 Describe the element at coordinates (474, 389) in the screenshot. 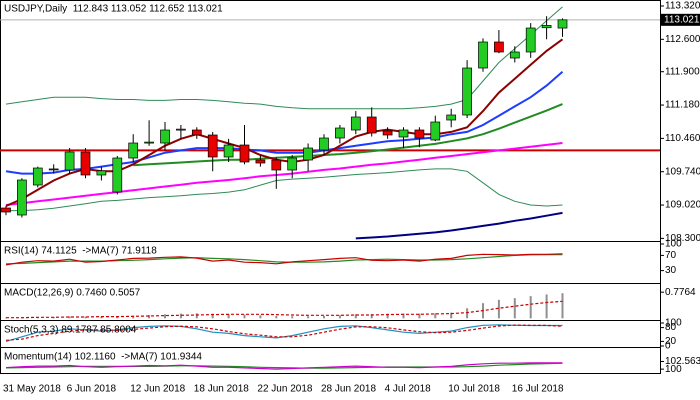

I see `x-tick-label: 10 Jul 2018` at that location.